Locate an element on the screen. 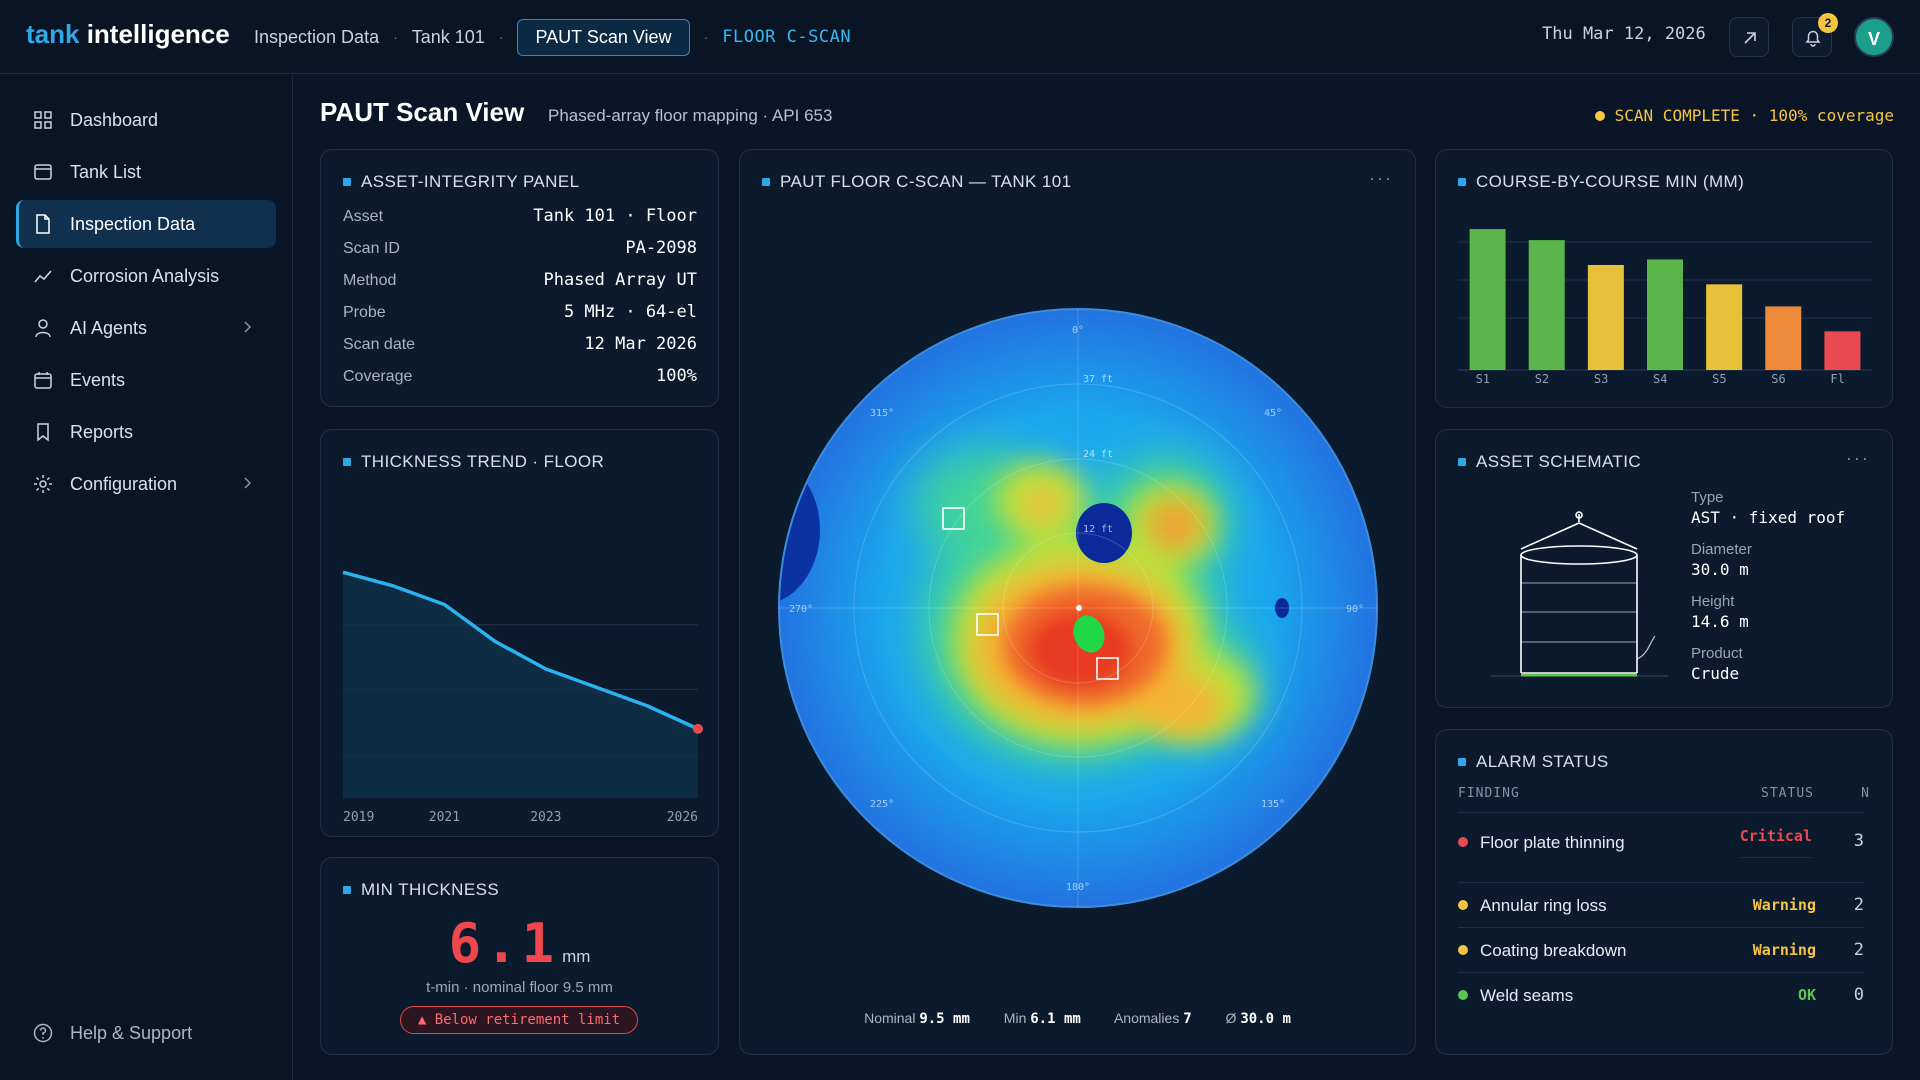  window-icon is located at coordinates (43, 172).